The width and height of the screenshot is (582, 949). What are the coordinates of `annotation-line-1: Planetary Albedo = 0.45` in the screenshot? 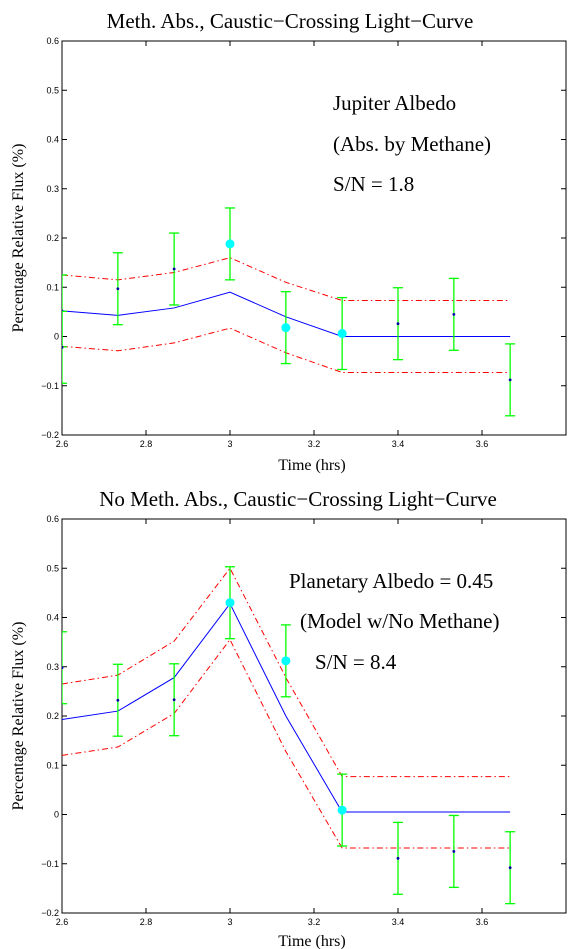 It's located at (391, 581).